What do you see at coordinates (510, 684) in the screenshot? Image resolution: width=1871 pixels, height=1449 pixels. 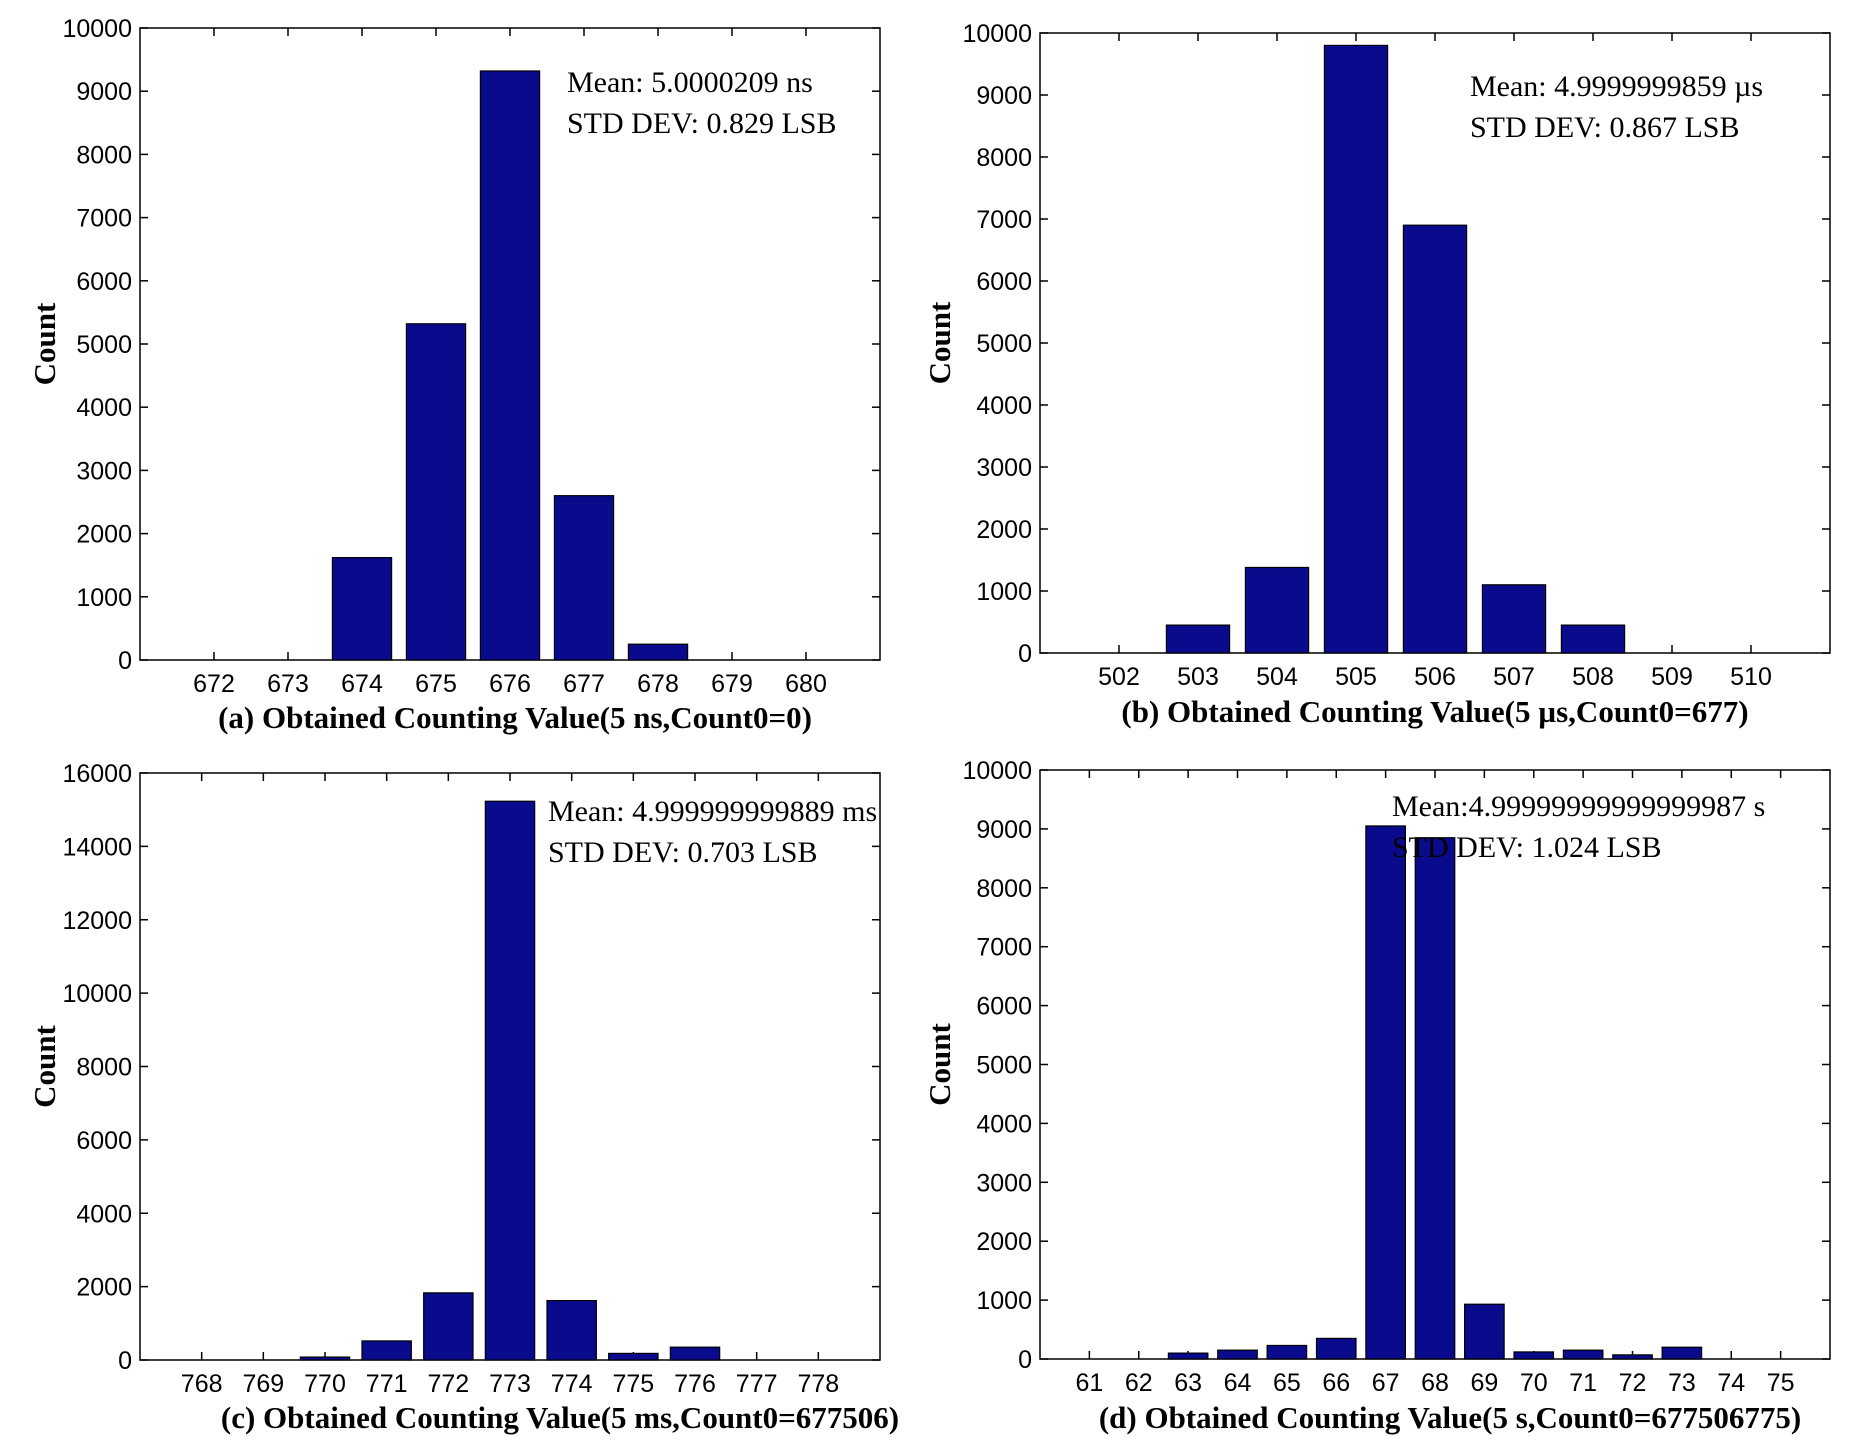 I see `x-tick-label: 676` at bounding box center [510, 684].